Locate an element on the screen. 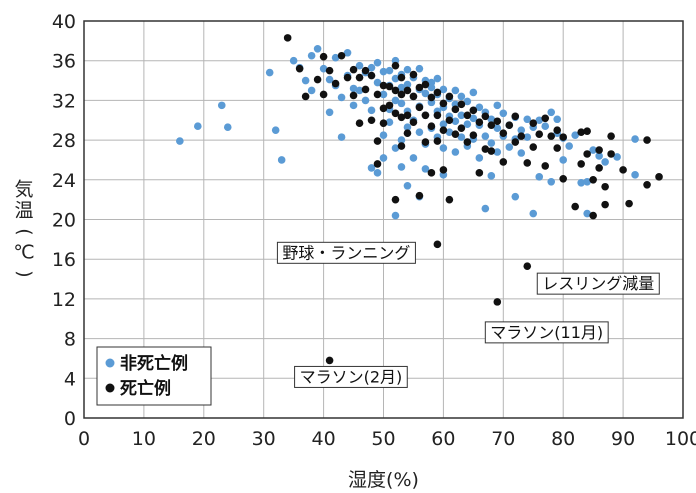 The width and height of the screenshot is (696, 493). annotation-label: マラソン(11月) is located at coordinates (546, 332).